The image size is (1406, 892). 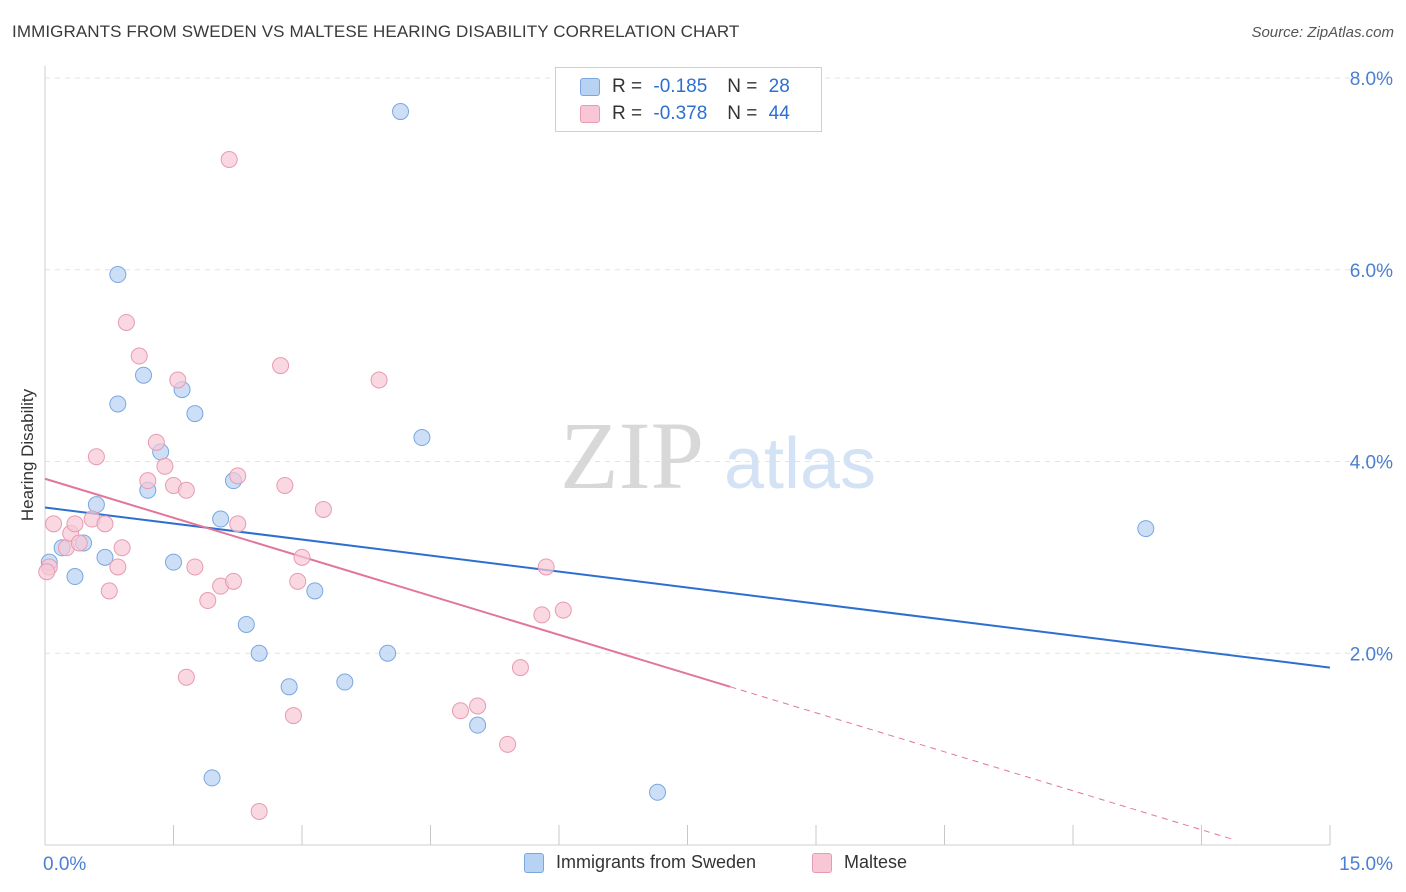 What do you see at coordinates (779, 86) in the screenshot?
I see `n-value: 28` at bounding box center [779, 86].